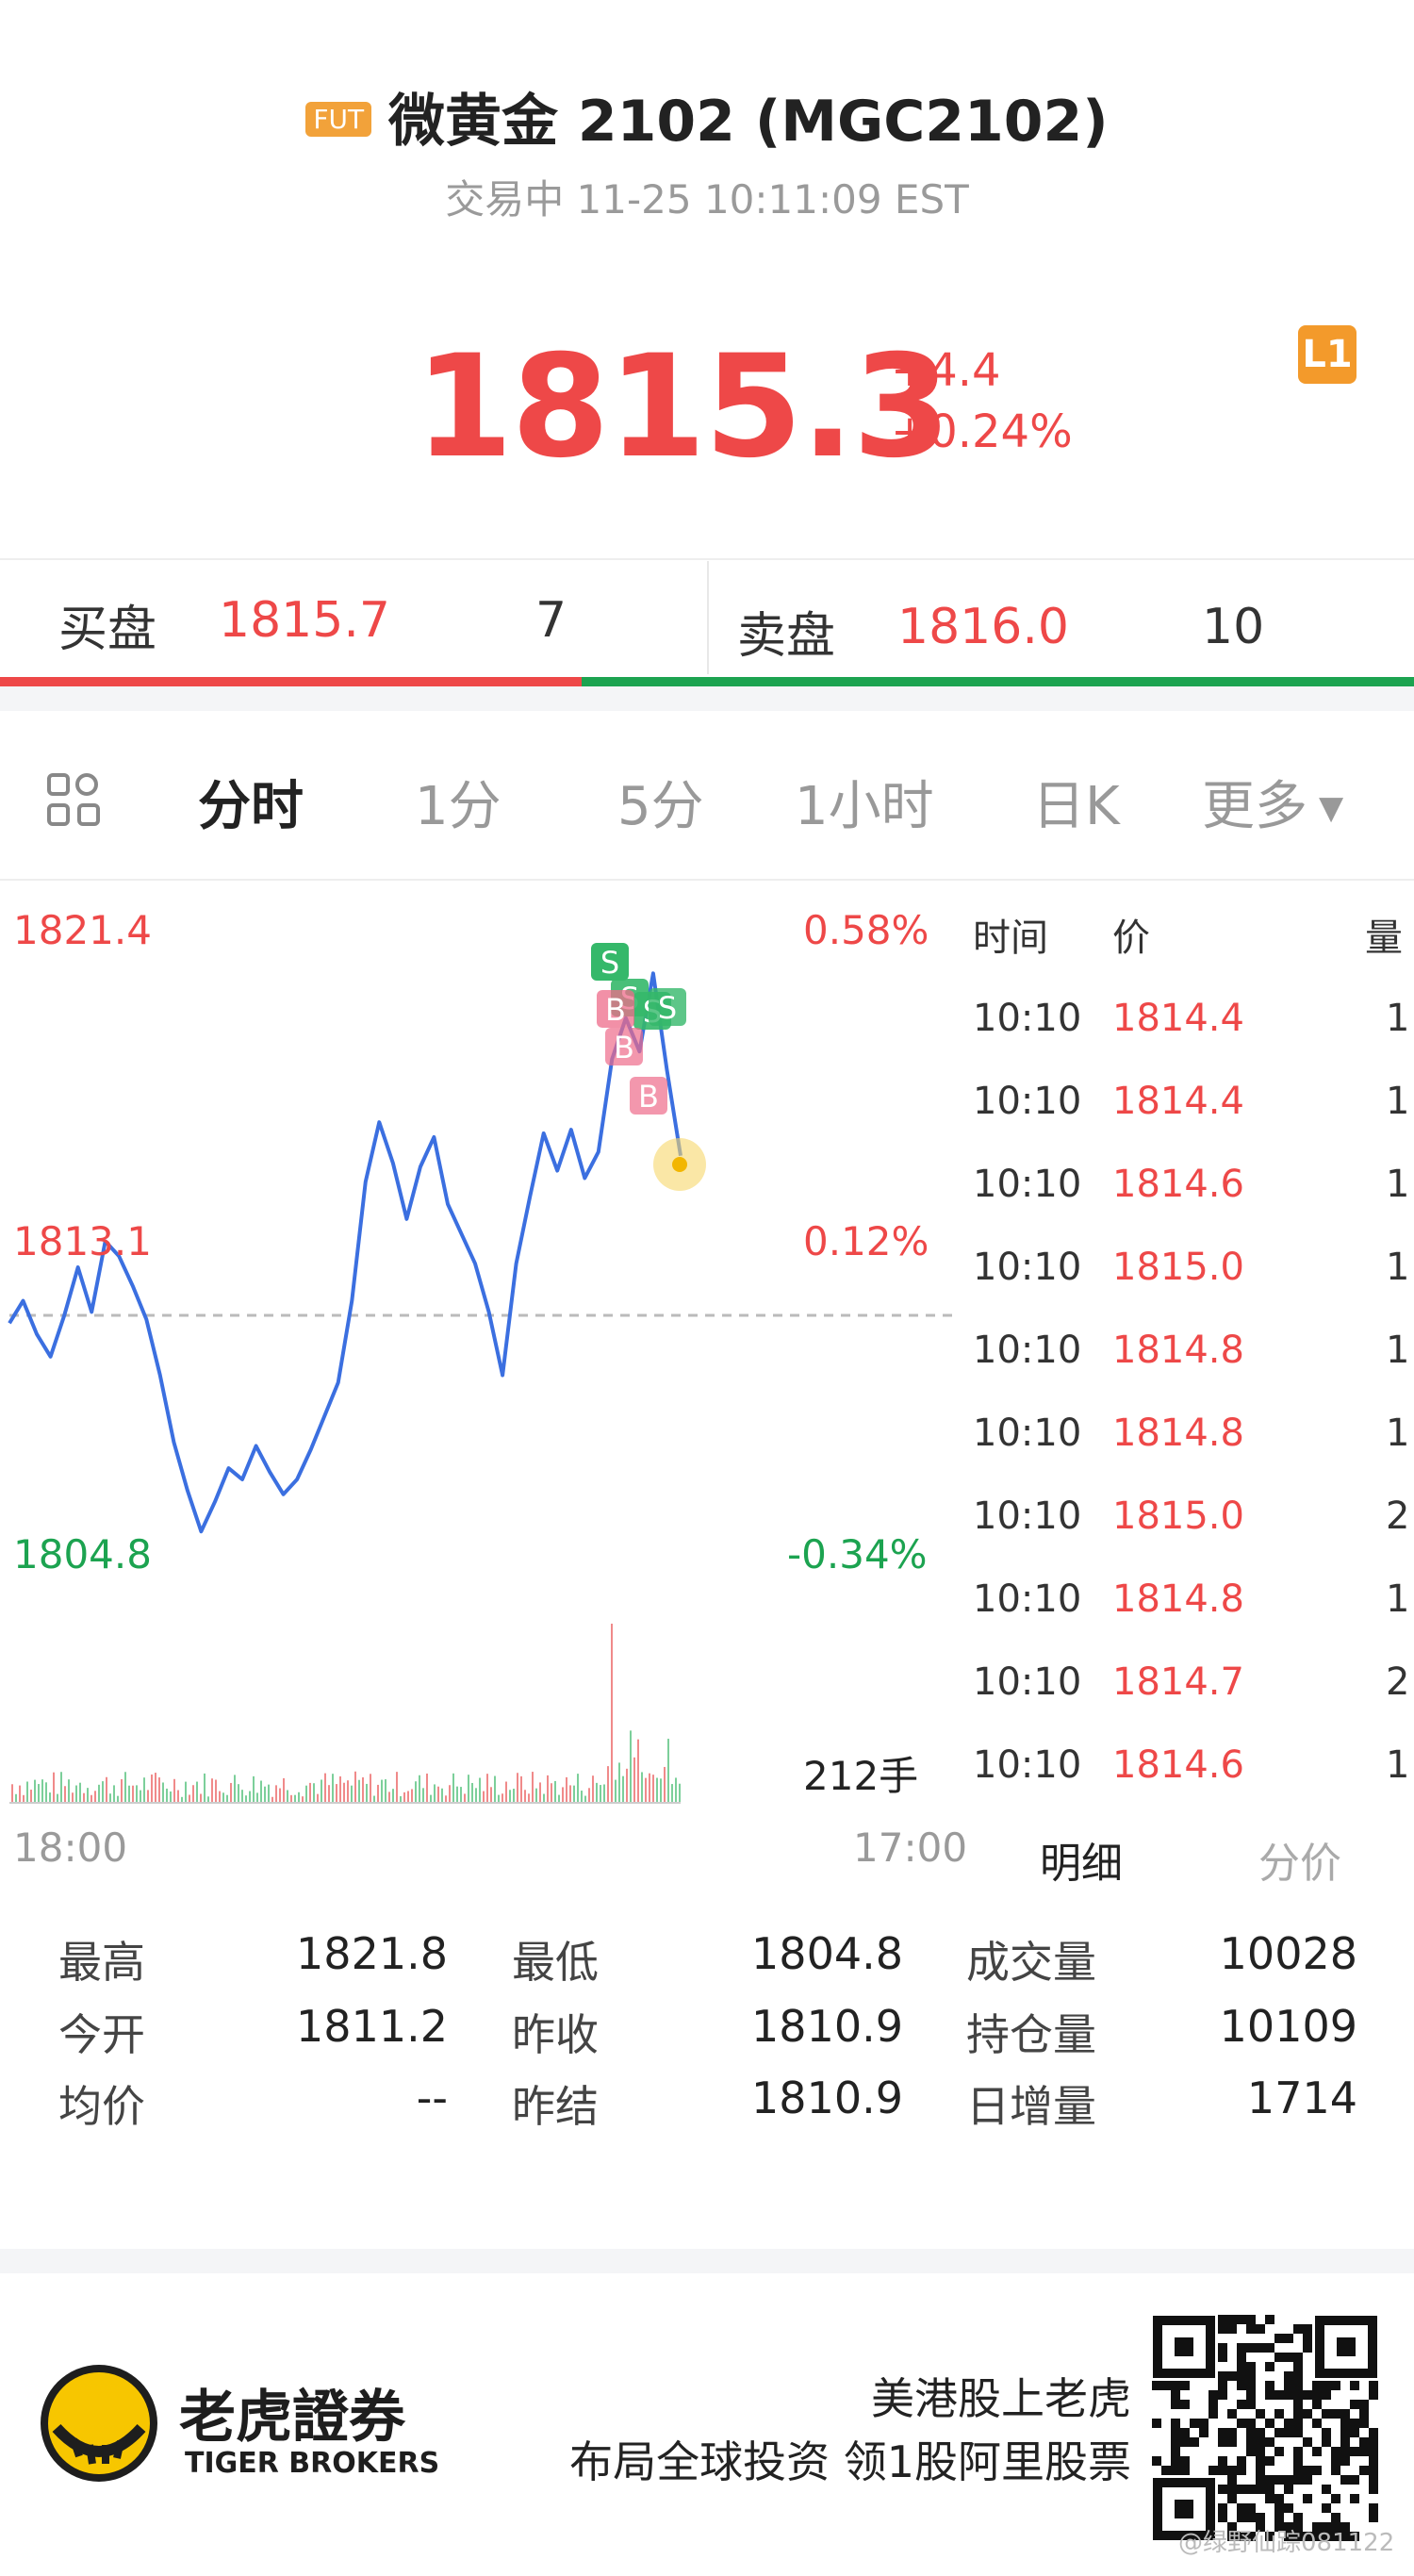  I want to click on tab-timeshare: 分时, so click(251, 806).